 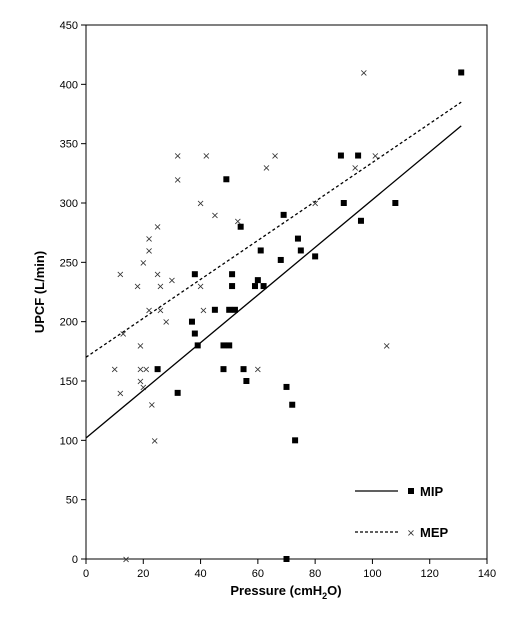 What do you see at coordinates (324, 596) in the screenshot?
I see `x-axis-label-subscript: 2` at bounding box center [324, 596].